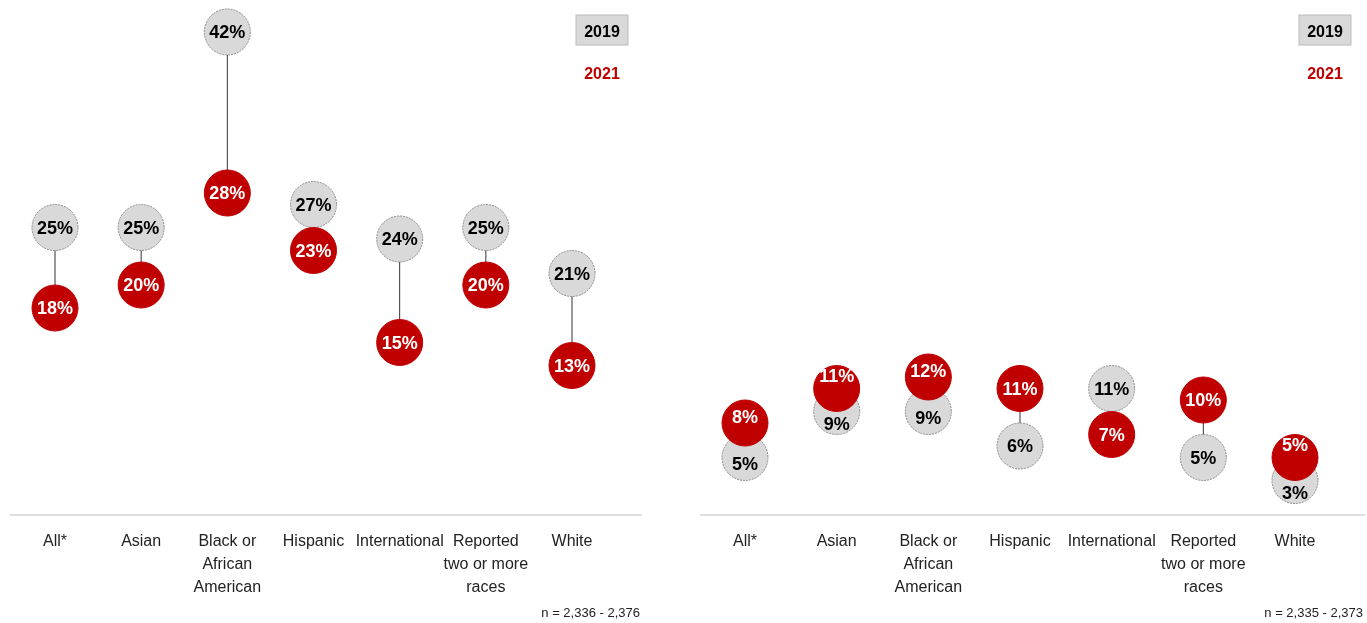 Image resolution: width=1367 pixels, height=623 pixels. What do you see at coordinates (313, 250) in the screenshot?
I see `data-label: 23%` at bounding box center [313, 250].